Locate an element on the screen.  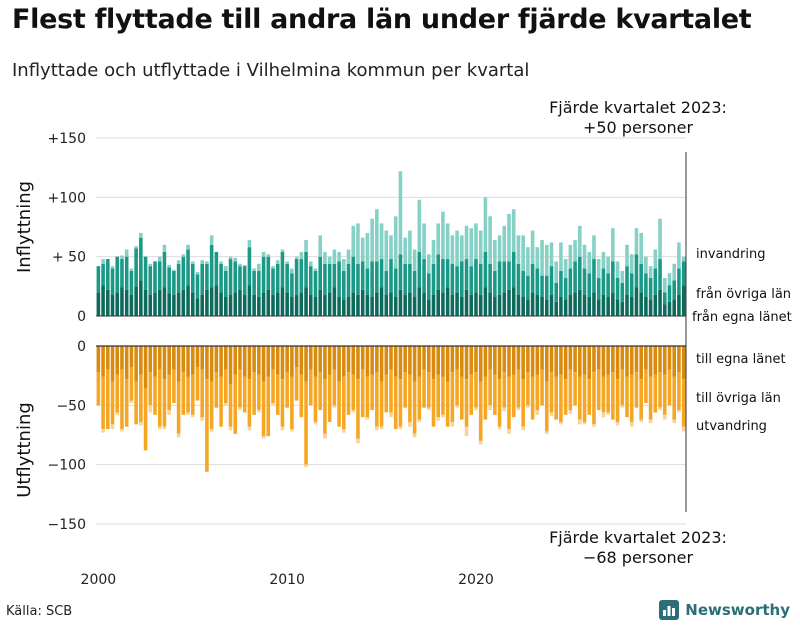
series-label-invandring: invandring is located at coordinates (730, 254).